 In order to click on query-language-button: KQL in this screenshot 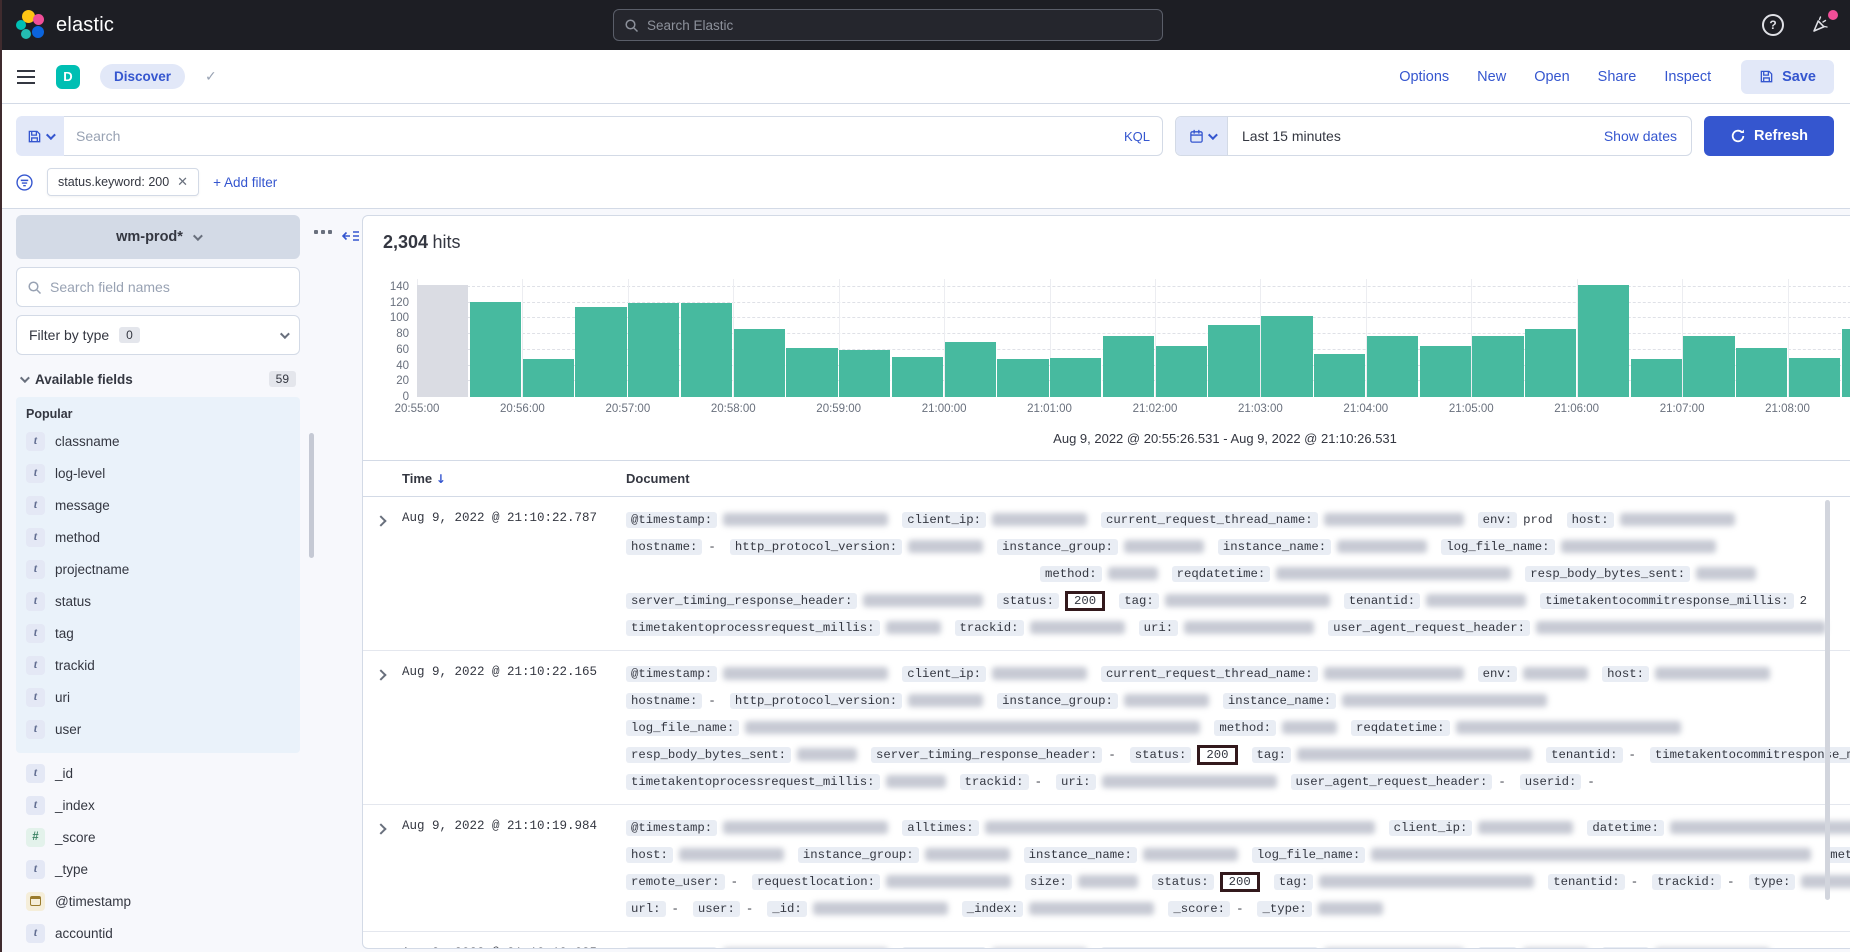, I will do `click(1136, 136)`.